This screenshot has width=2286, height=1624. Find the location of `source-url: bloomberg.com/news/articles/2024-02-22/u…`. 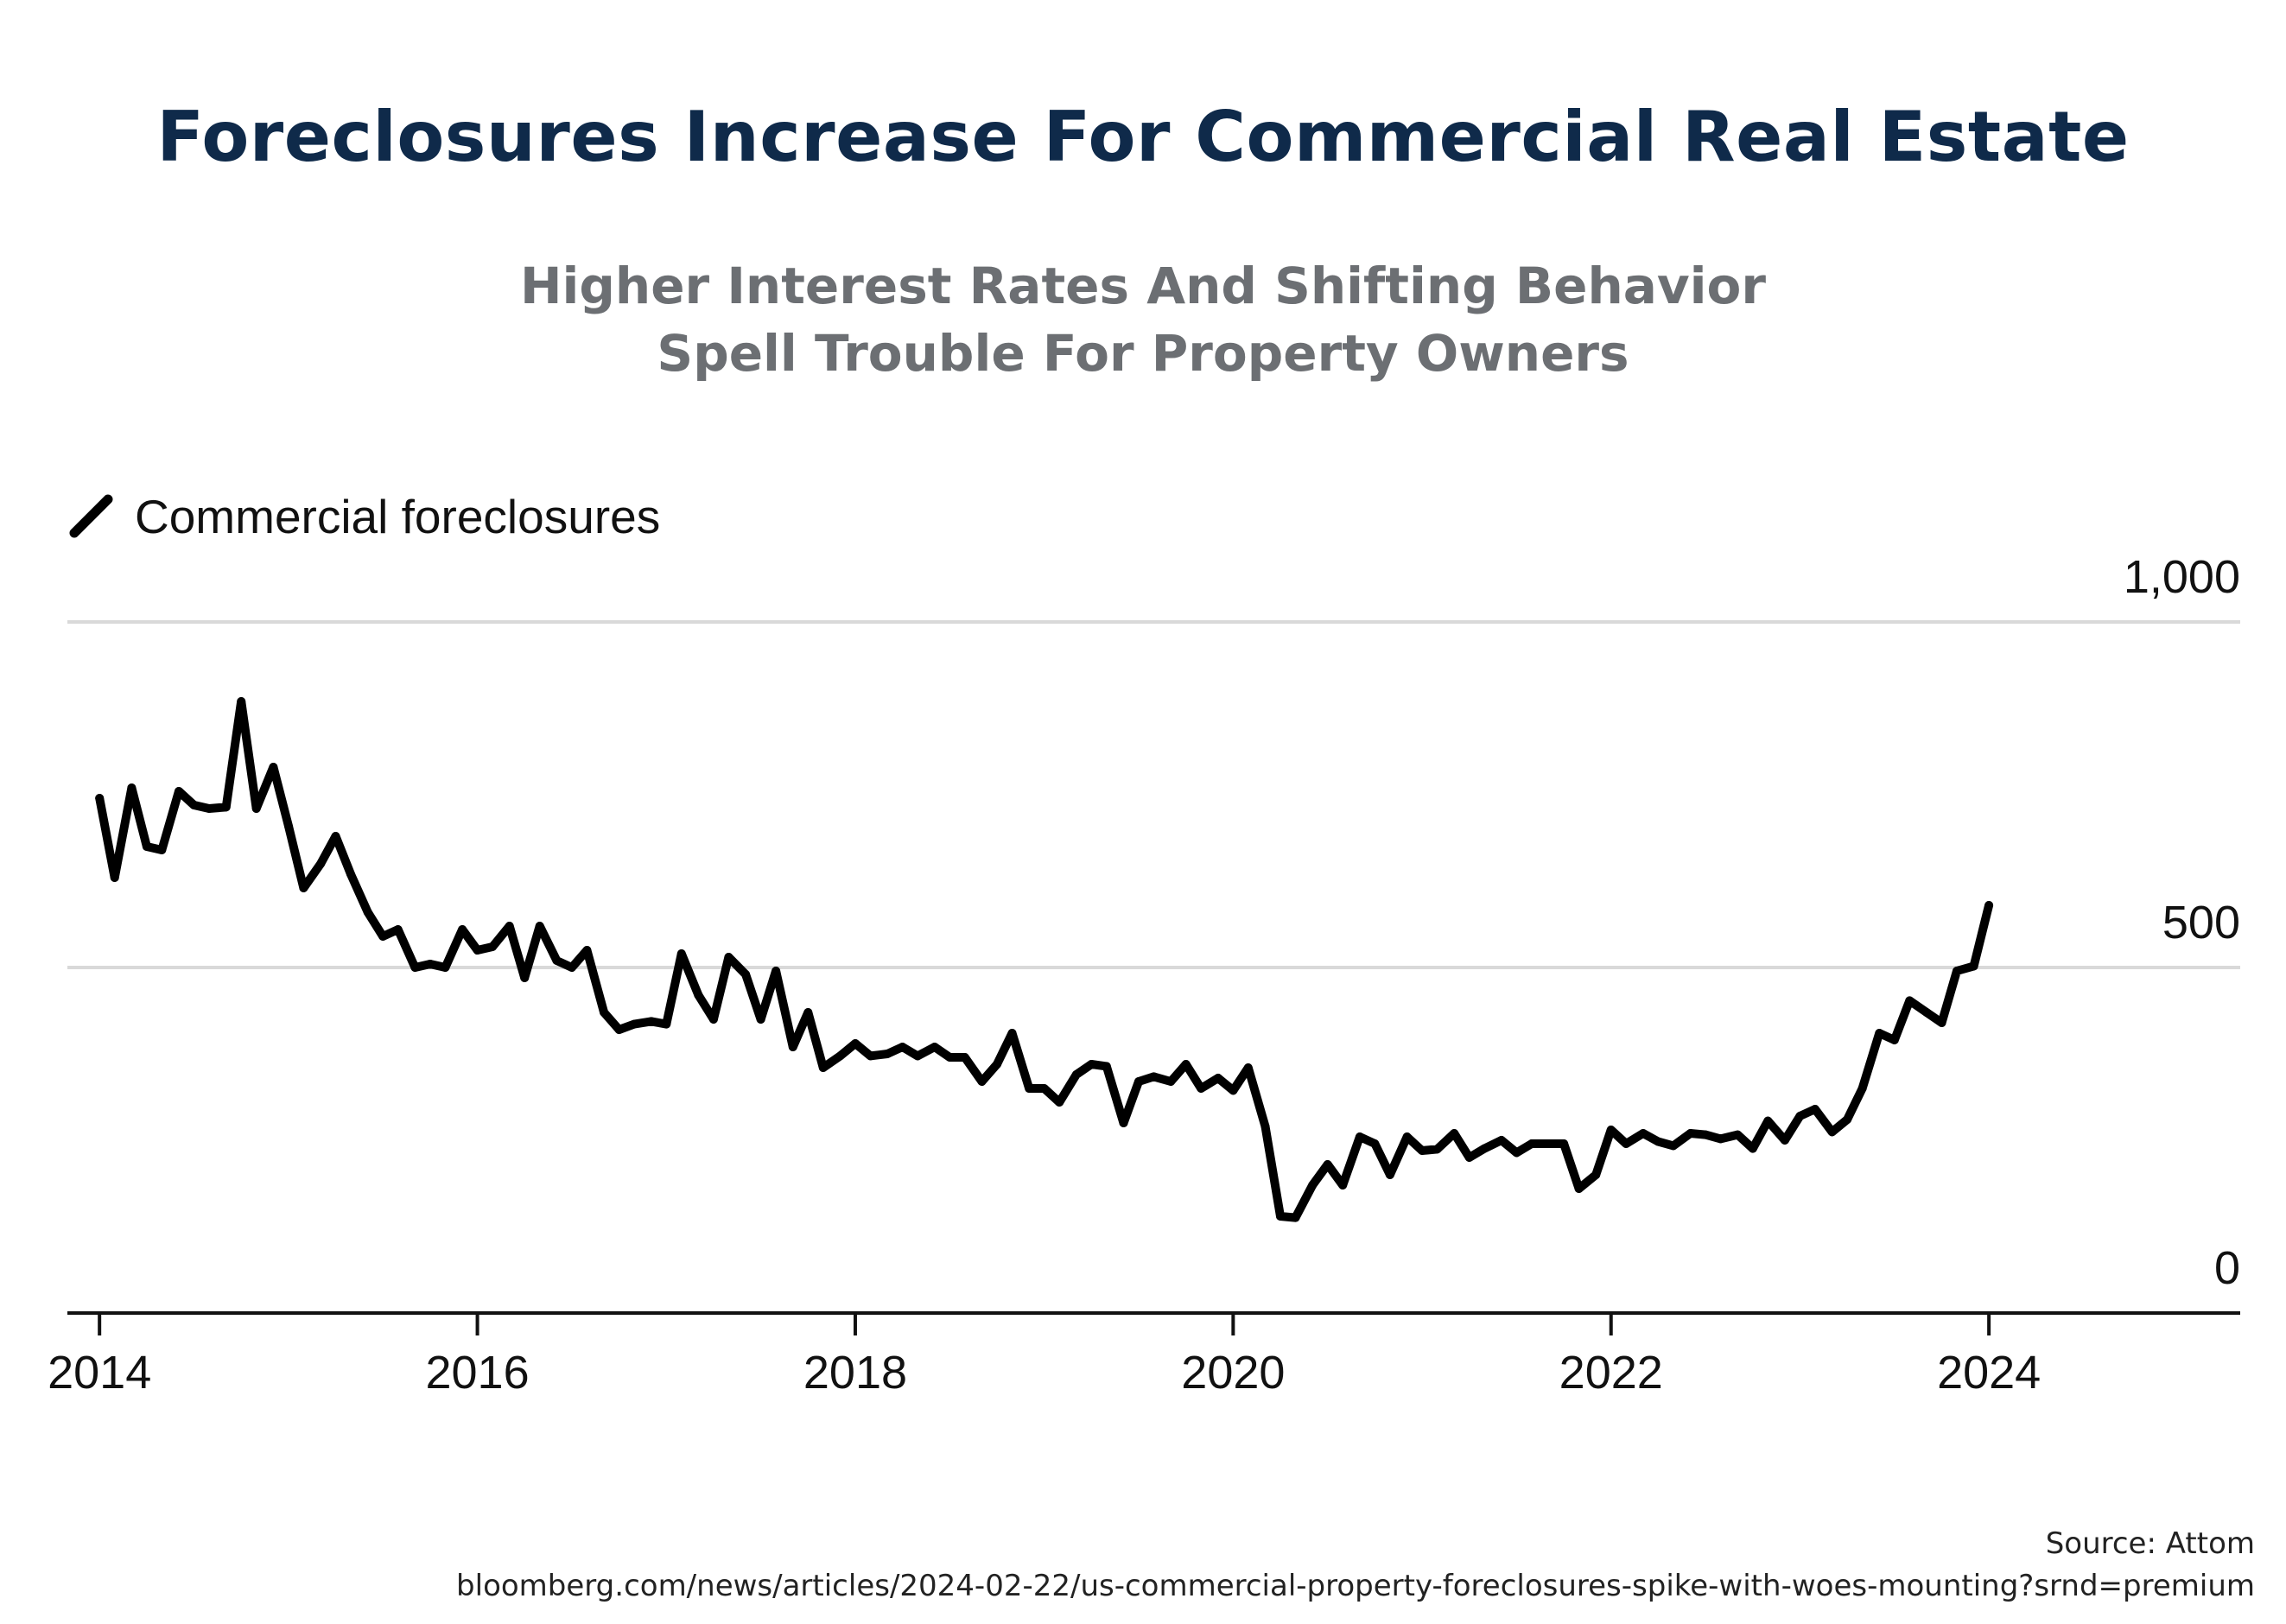

source-url: bloomberg.com/news/articles/2024-02-22/u… is located at coordinates (1355, 1586).